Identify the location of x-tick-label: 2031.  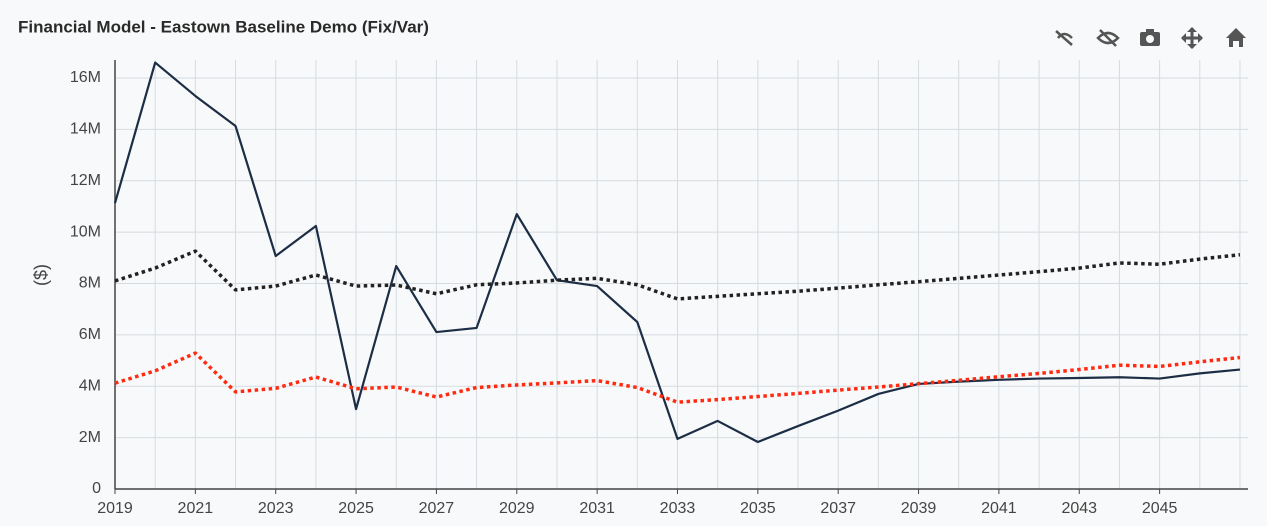
(597, 508).